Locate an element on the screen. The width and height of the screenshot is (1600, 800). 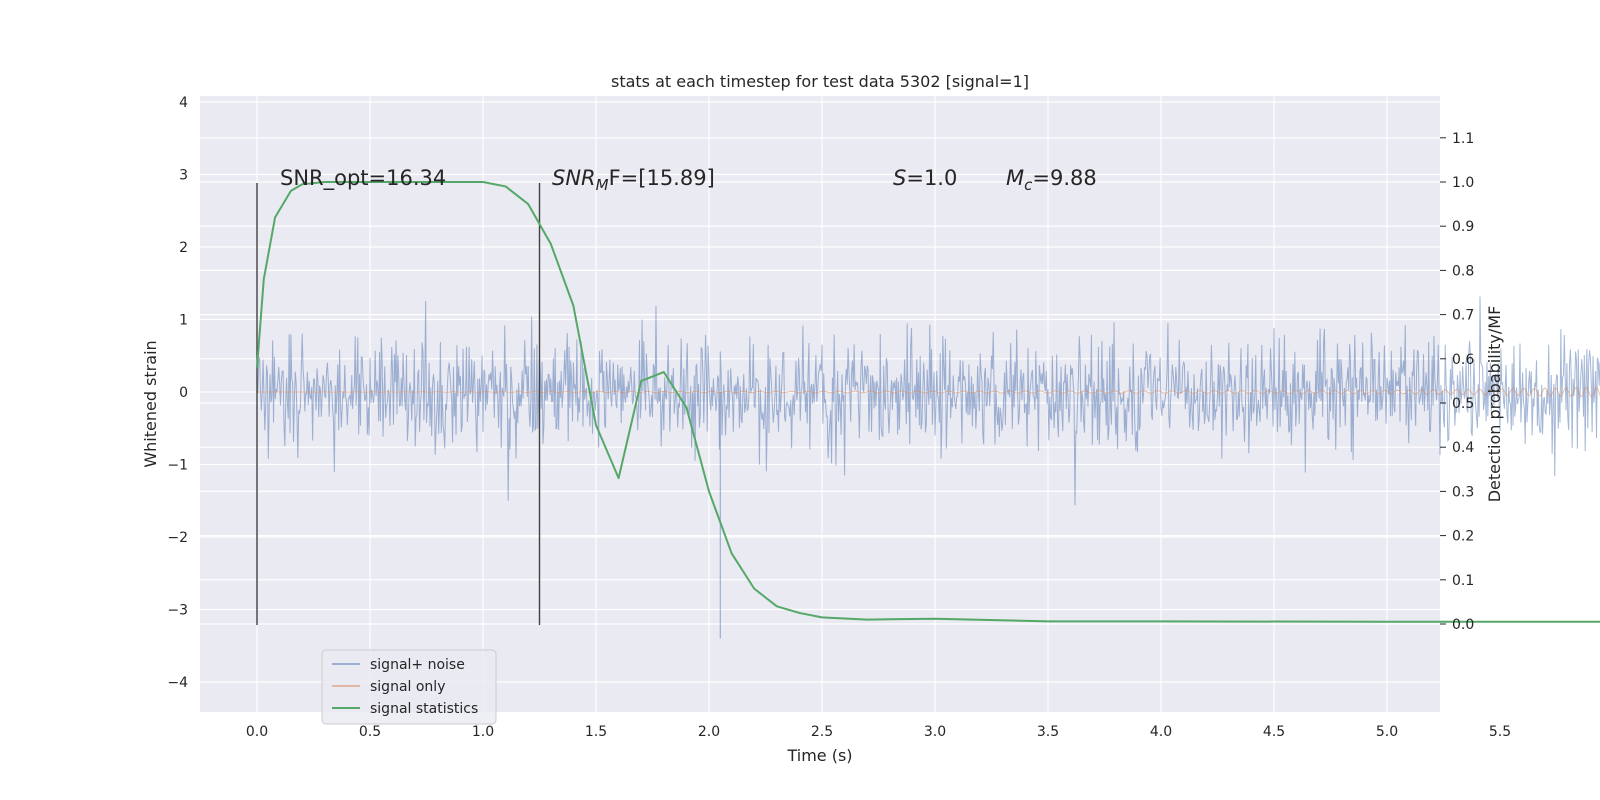
annotation-snr-mf-symbol: SNR is located at coordinates (574, 178).